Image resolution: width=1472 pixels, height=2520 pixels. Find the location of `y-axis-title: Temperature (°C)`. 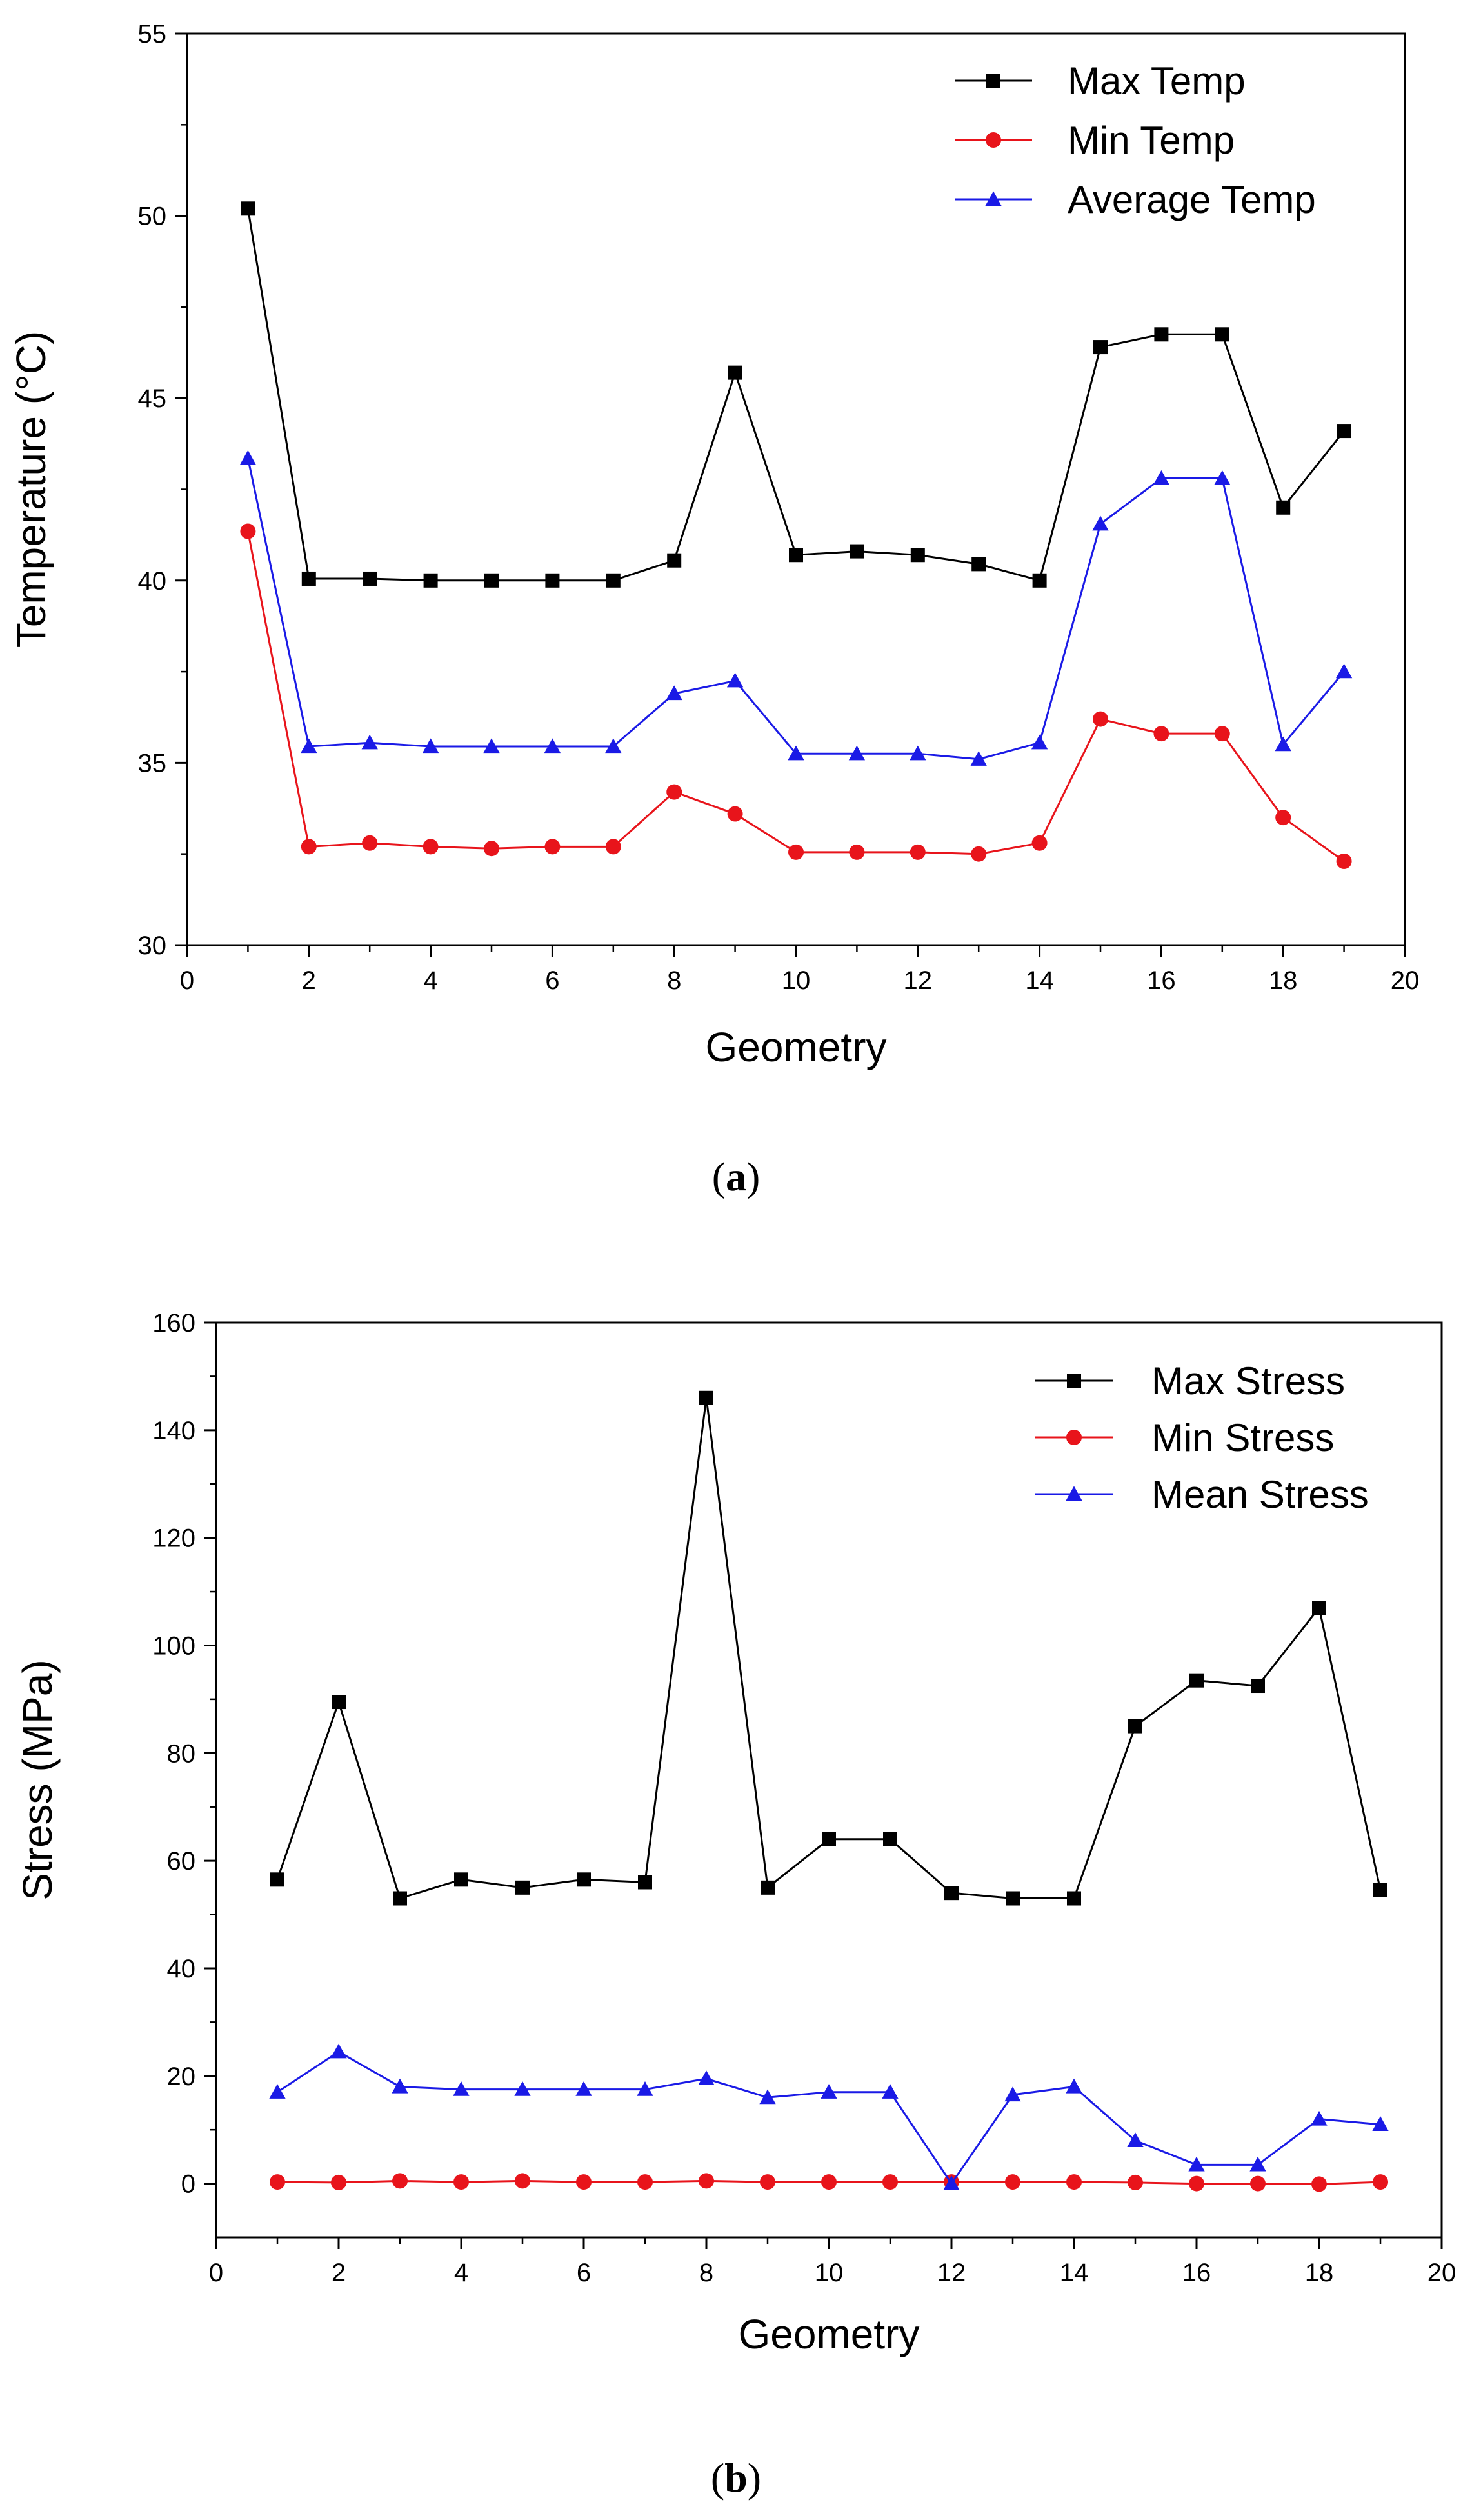

y-axis-title: Temperature (°C) is located at coordinates (31, 489).